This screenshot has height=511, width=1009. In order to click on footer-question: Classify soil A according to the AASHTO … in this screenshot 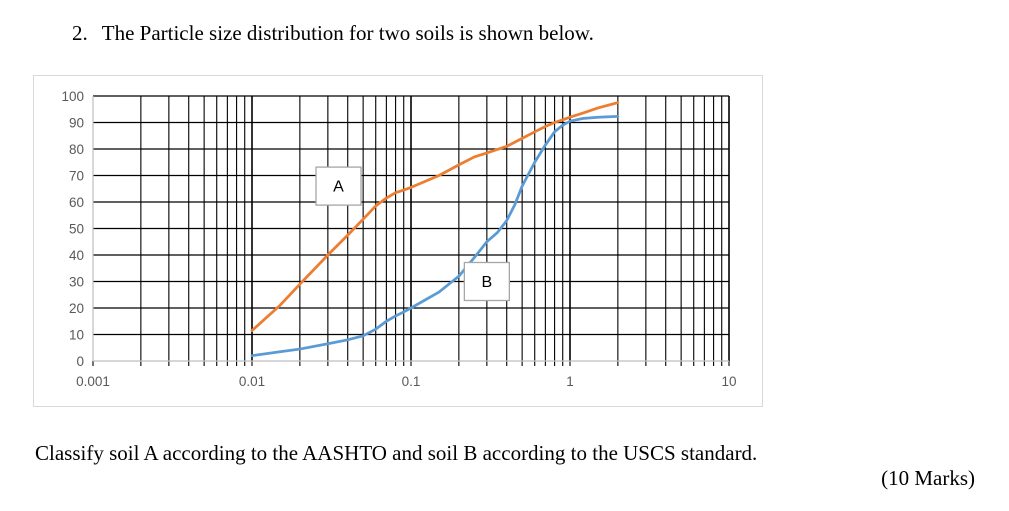, I will do `click(396, 453)`.